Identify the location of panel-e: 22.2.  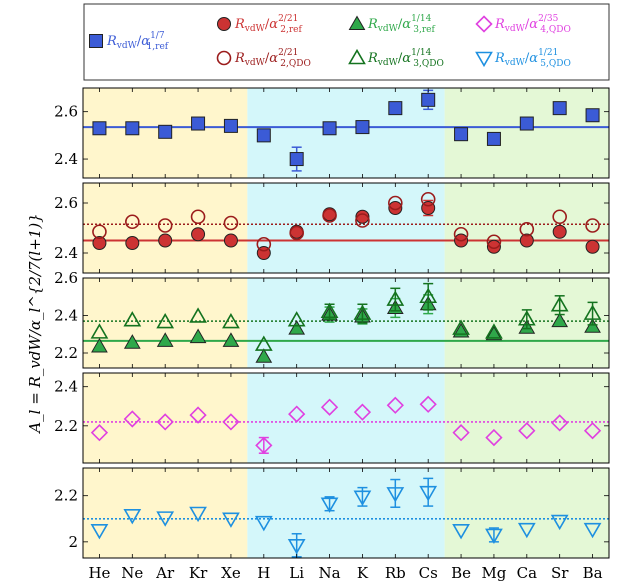
(332, 513).